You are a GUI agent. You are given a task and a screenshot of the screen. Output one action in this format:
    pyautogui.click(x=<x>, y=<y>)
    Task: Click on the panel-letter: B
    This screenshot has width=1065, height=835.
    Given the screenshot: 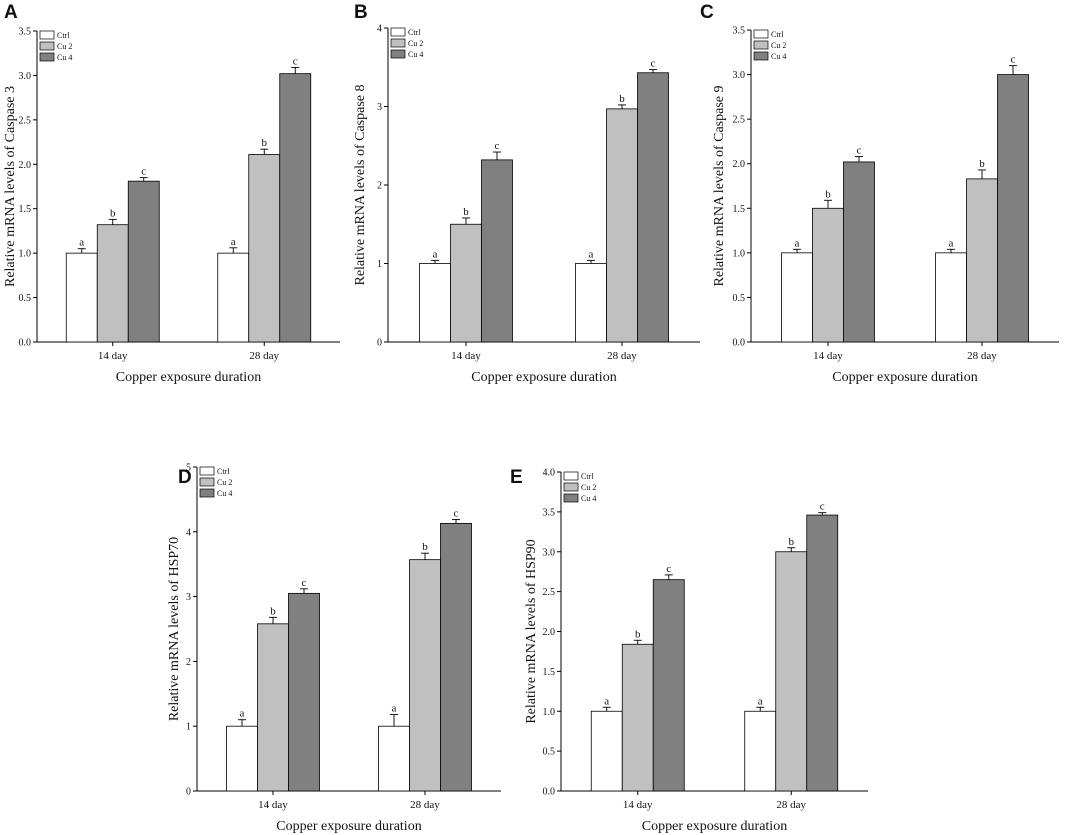 What is the action you would take?
    pyautogui.click(x=361, y=12)
    